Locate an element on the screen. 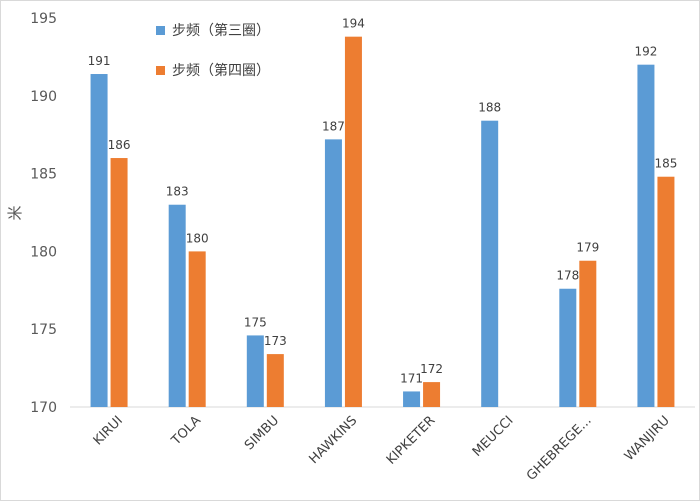 The image size is (700, 501). x-tick-label: KIRUI is located at coordinates (108, 430).